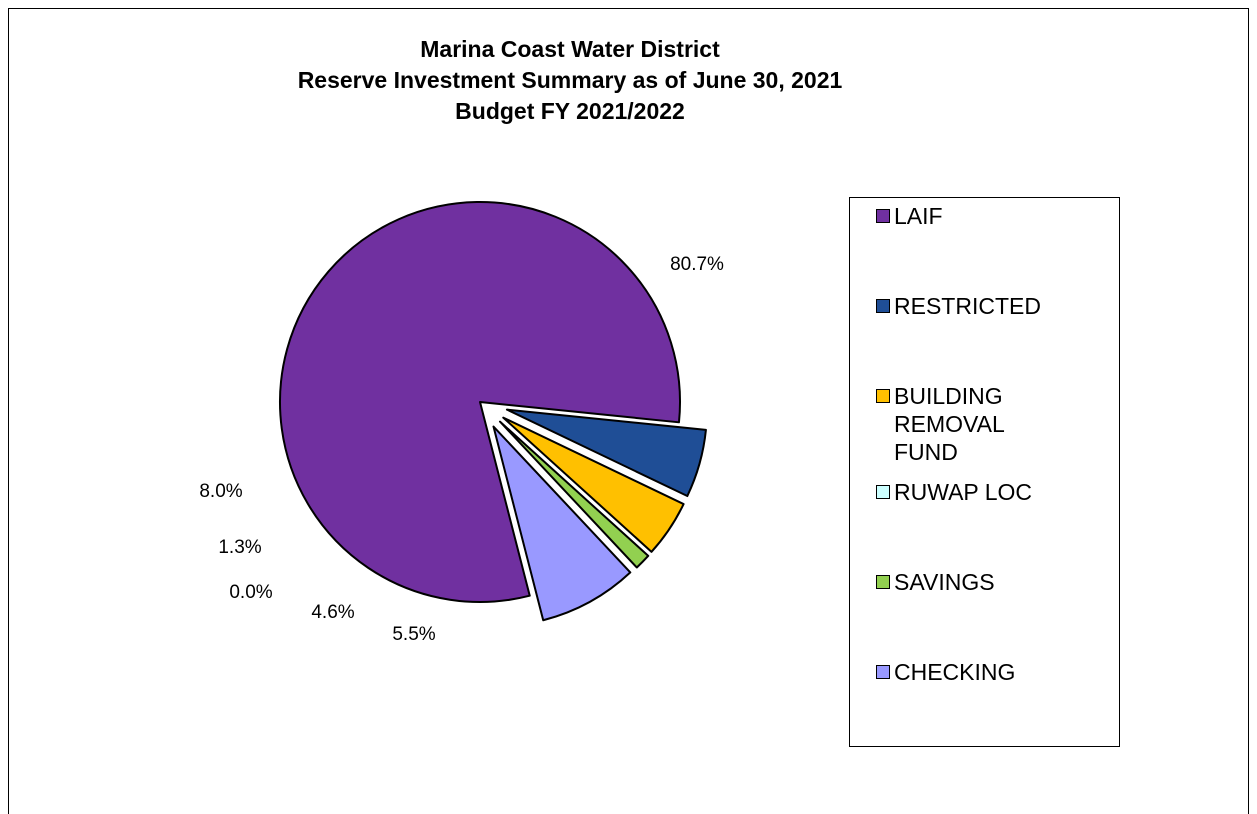 Image resolution: width=1257 pixels, height=814 pixels. I want to click on pie-slice-checking, so click(562, 523).